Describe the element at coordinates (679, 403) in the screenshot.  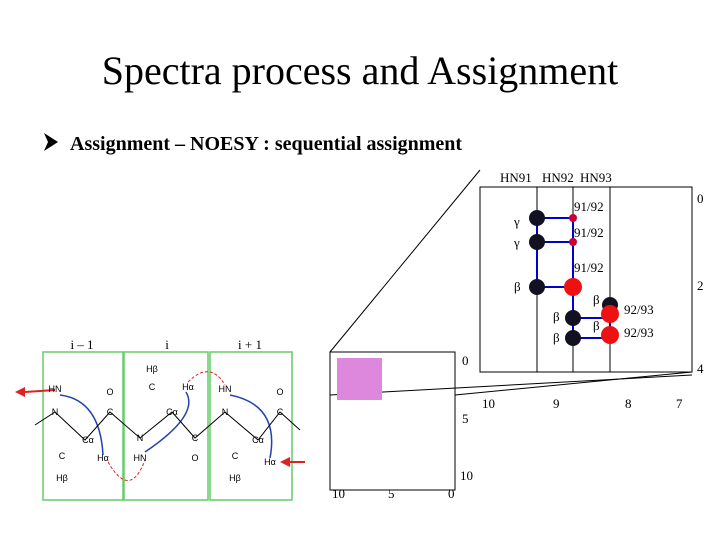
I see `x-tick: 7` at that location.